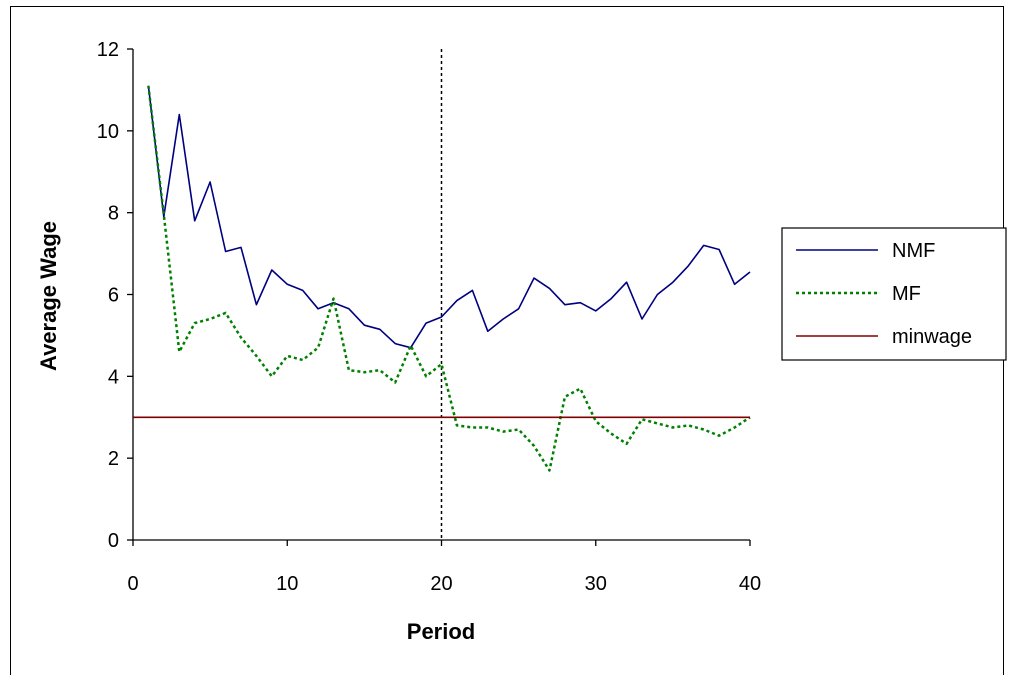  I want to click on y-tick-label: 8, so click(113, 214).